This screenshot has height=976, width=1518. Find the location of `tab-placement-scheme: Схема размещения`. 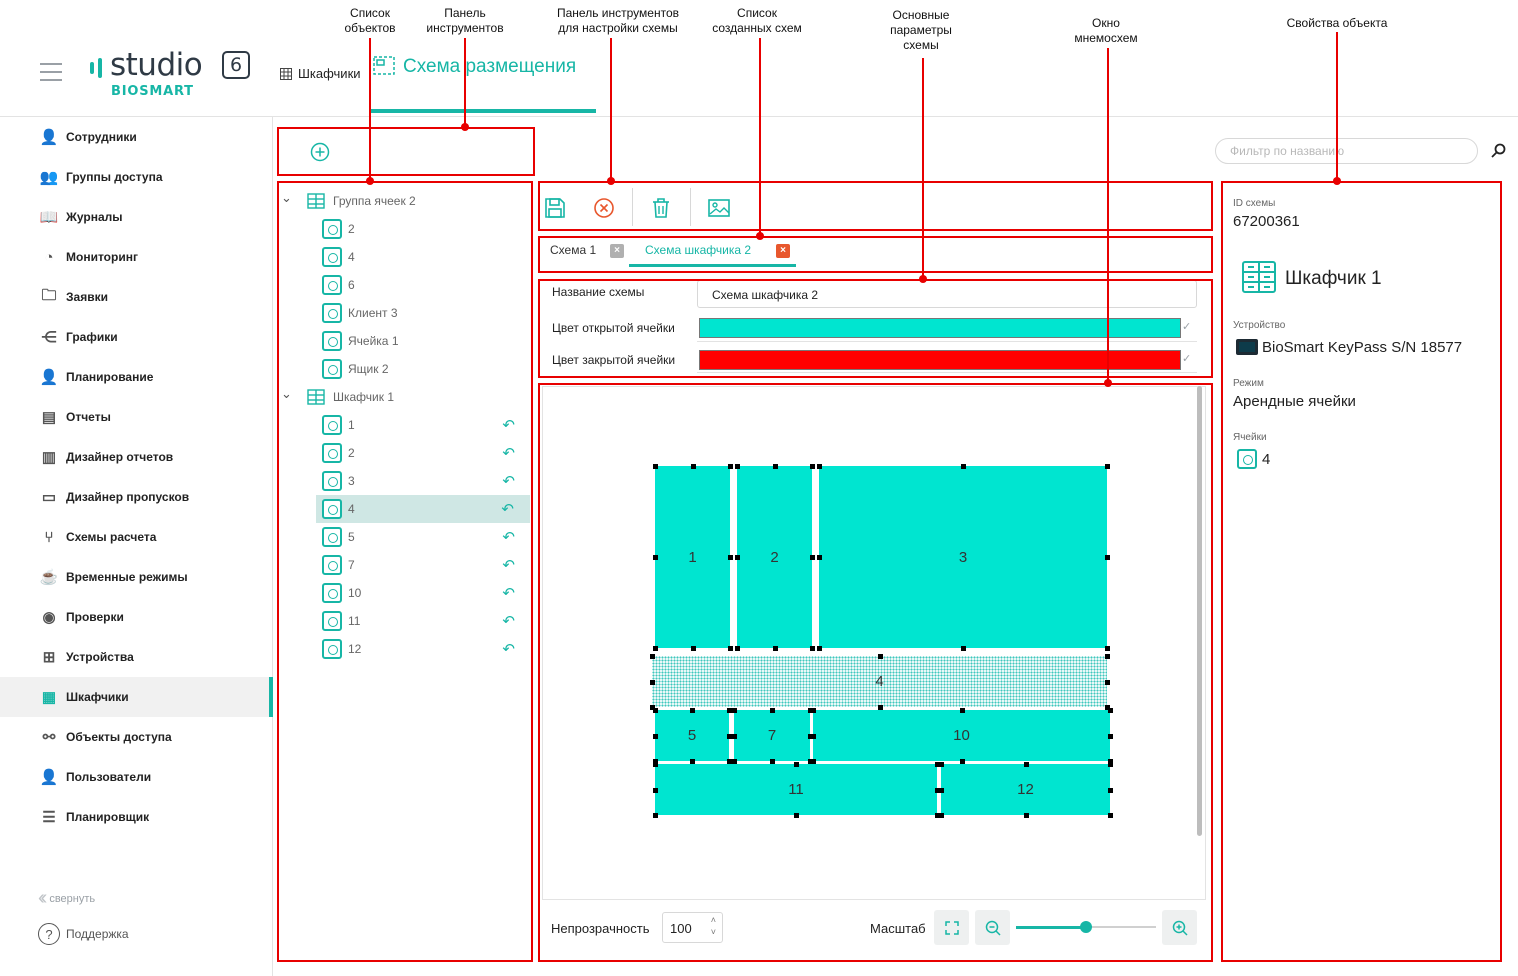

tab-placement-scheme: Схема размещения is located at coordinates (474, 67).